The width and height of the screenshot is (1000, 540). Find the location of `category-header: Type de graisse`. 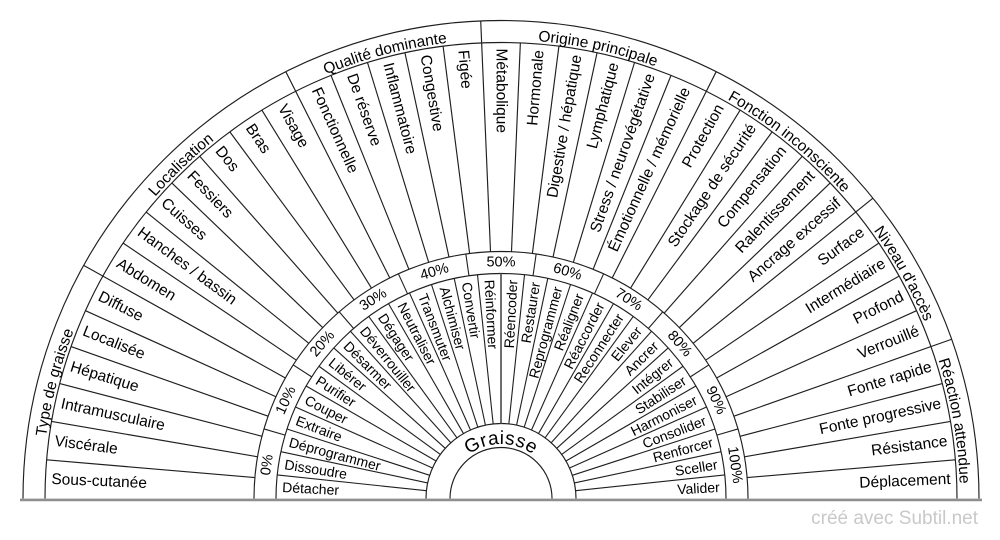

category-header: Type de graisse is located at coordinates (55, 381).